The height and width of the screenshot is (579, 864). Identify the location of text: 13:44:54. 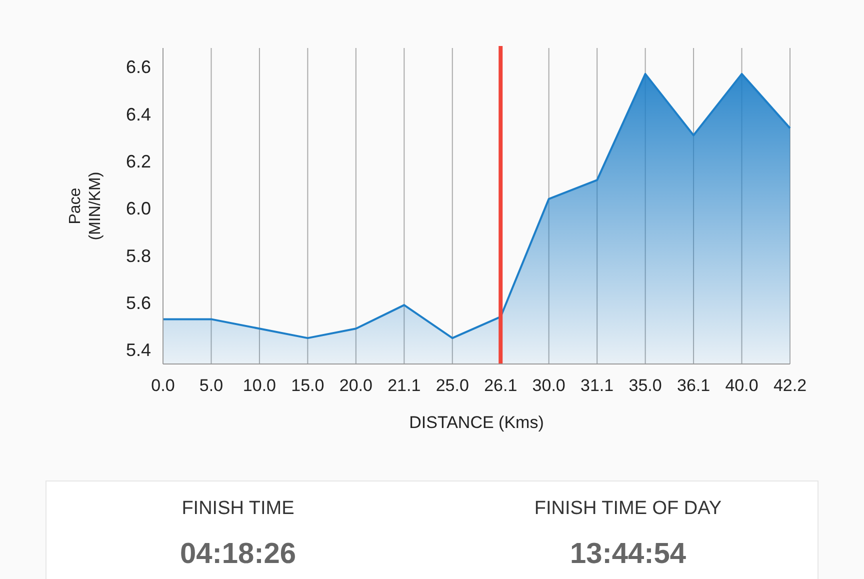
(628, 554).